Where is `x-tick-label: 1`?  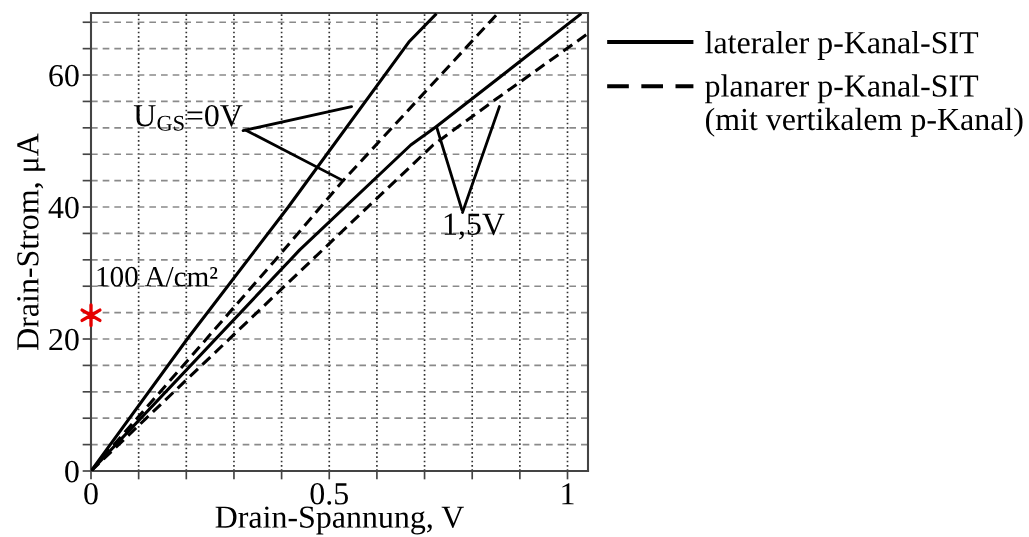
x-tick-label: 1 is located at coordinates (568, 494).